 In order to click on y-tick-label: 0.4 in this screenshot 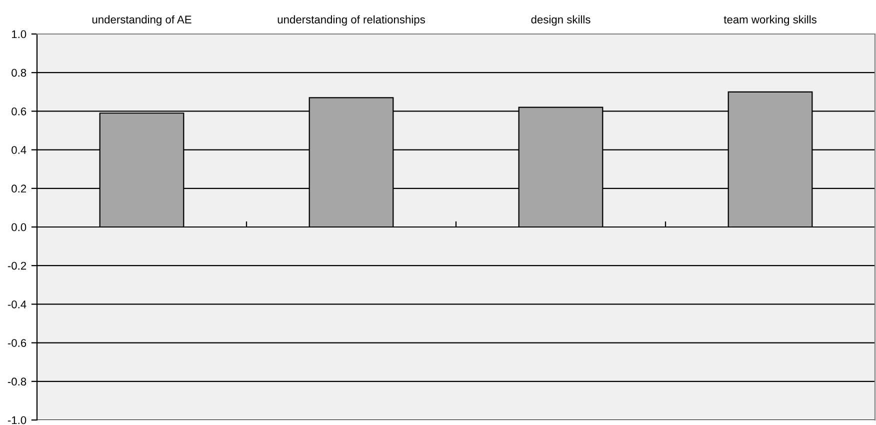, I will do `click(19, 150)`.